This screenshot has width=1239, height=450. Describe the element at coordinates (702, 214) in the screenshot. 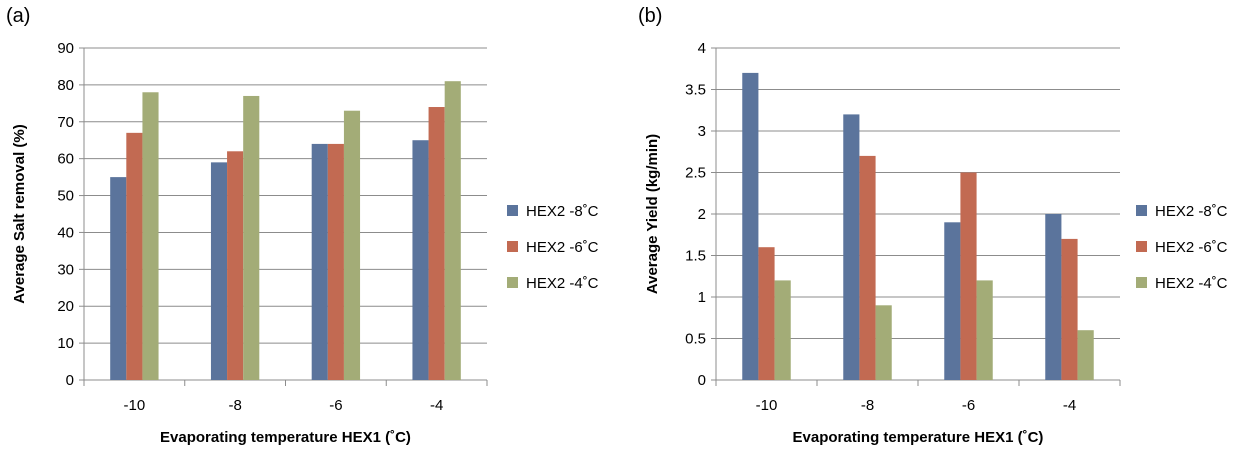

I see `y-tick-label: 2` at that location.